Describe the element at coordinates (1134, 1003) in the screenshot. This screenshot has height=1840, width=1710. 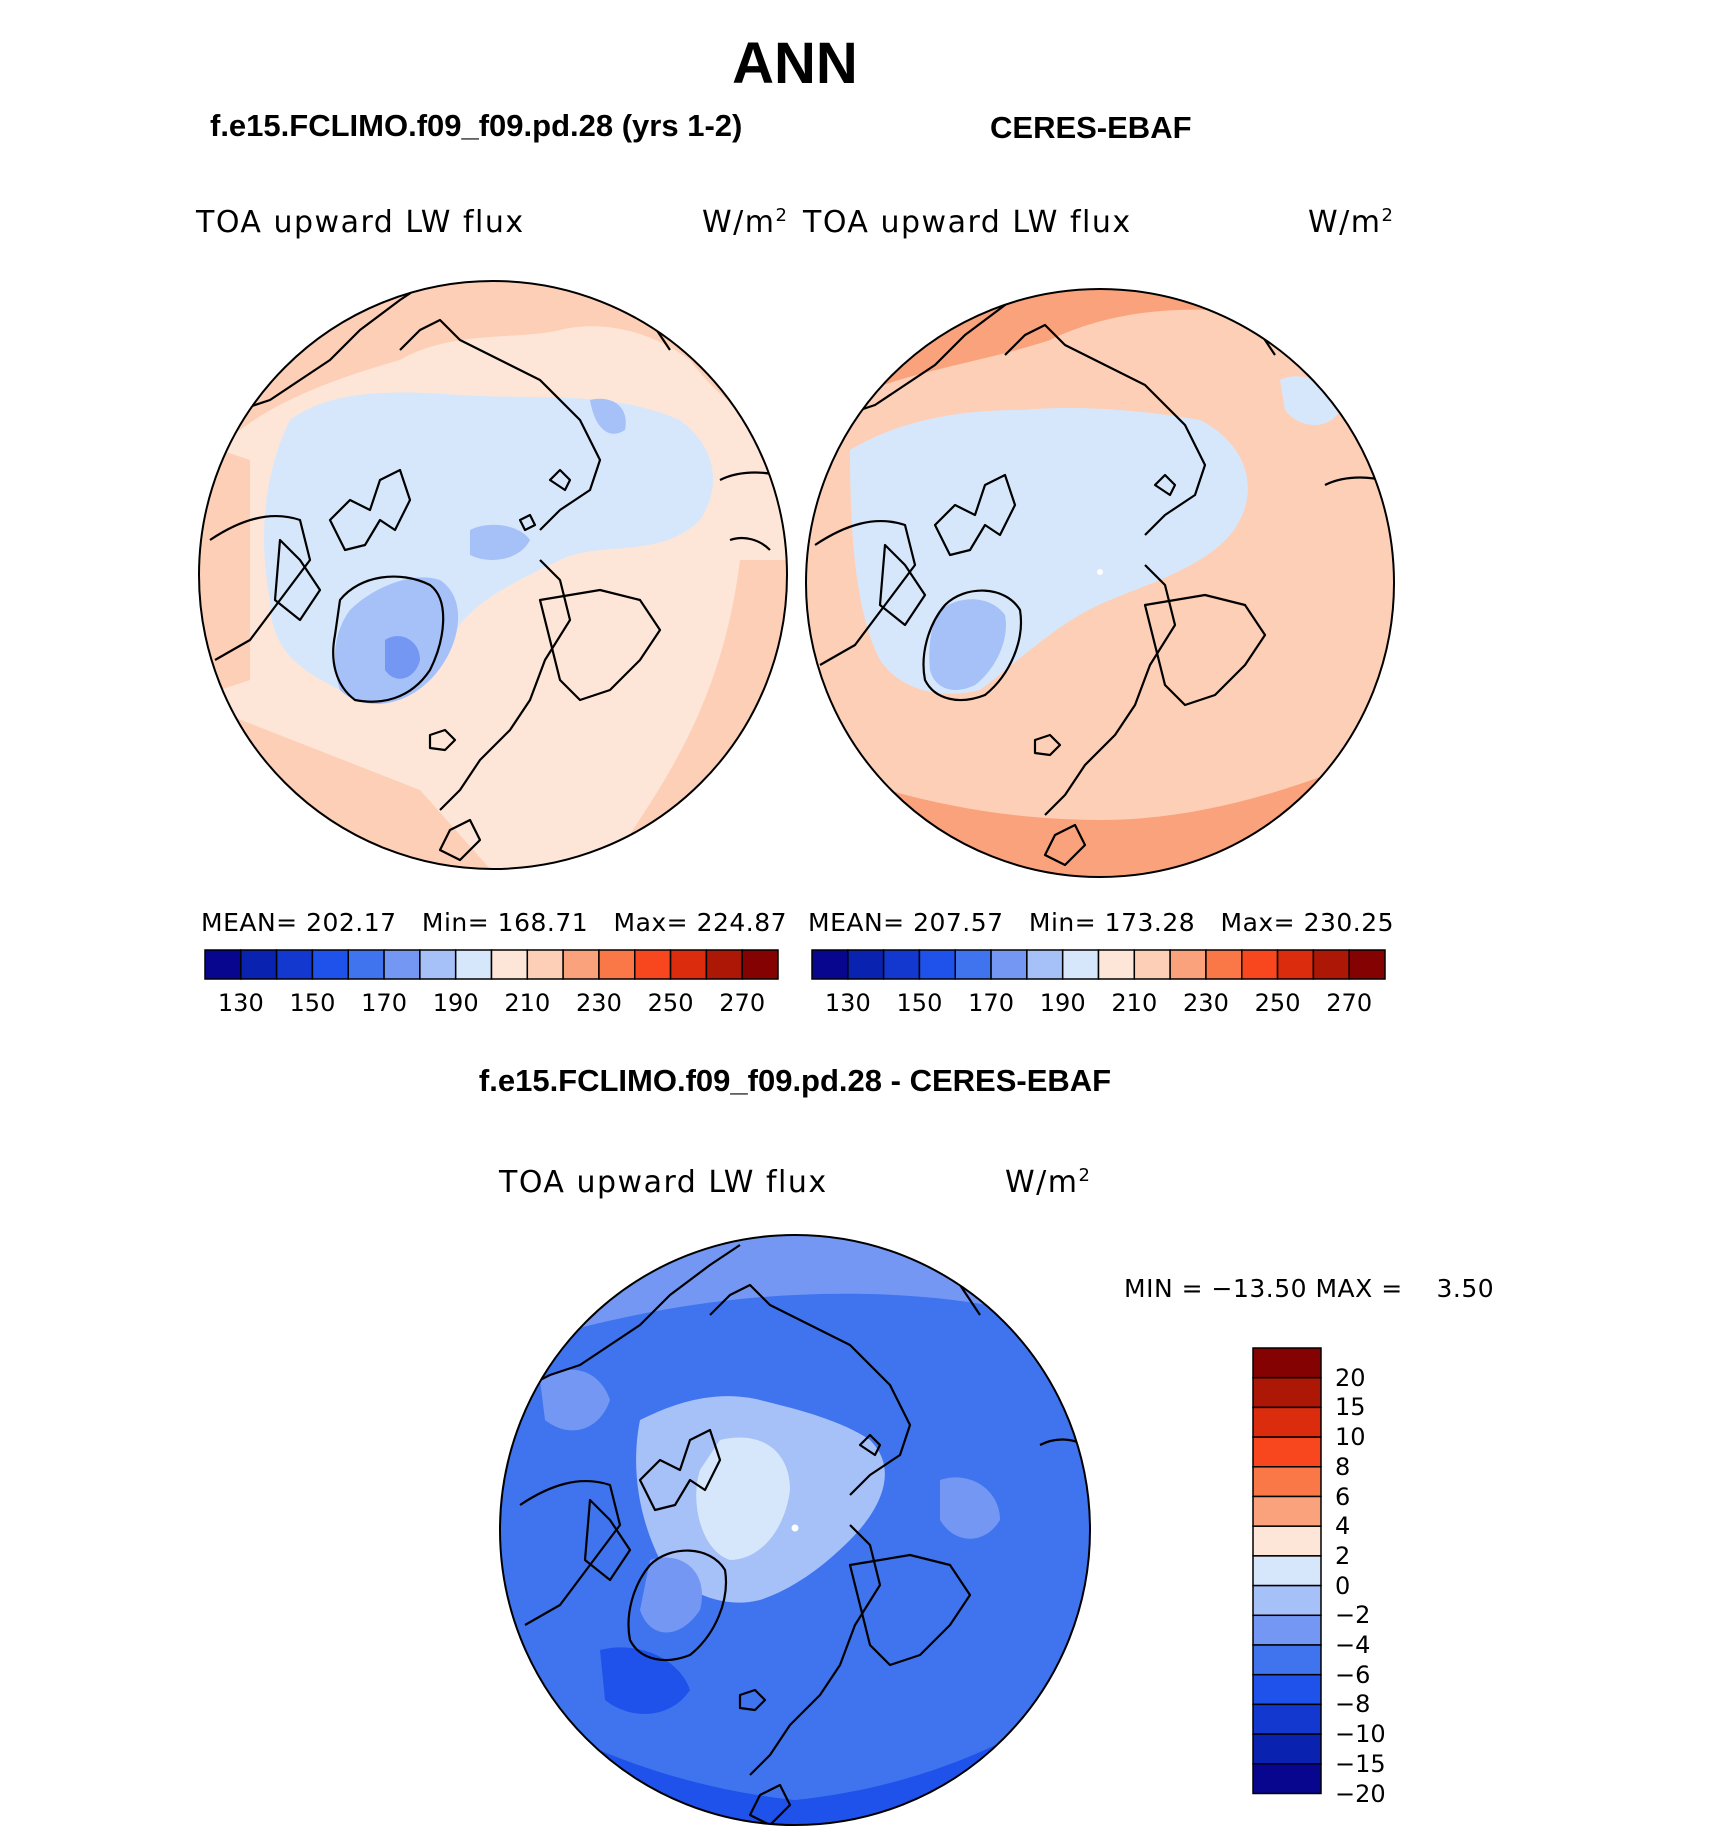
I see `colorbar-right-tick-label: 210` at that location.